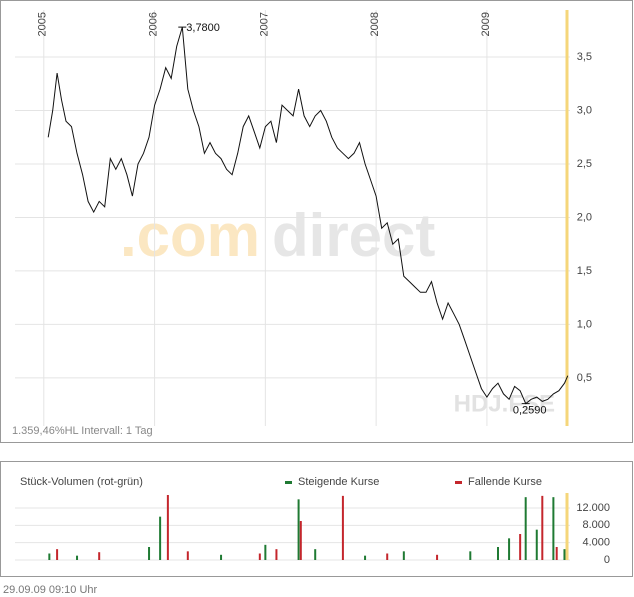  I want to click on x-tick-label: 2005, so click(43, 24).